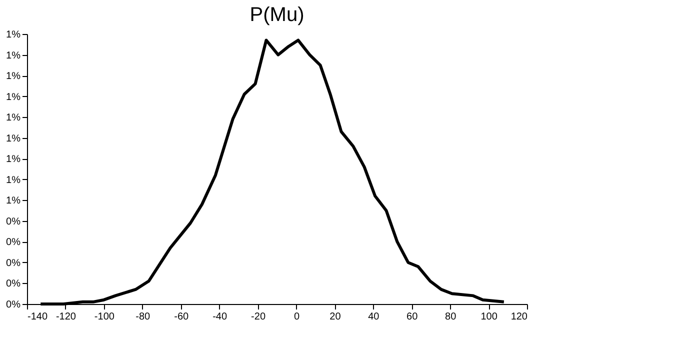 The width and height of the screenshot is (690, 352). I want to click on x-tick-label: -60, so click(182, 317).